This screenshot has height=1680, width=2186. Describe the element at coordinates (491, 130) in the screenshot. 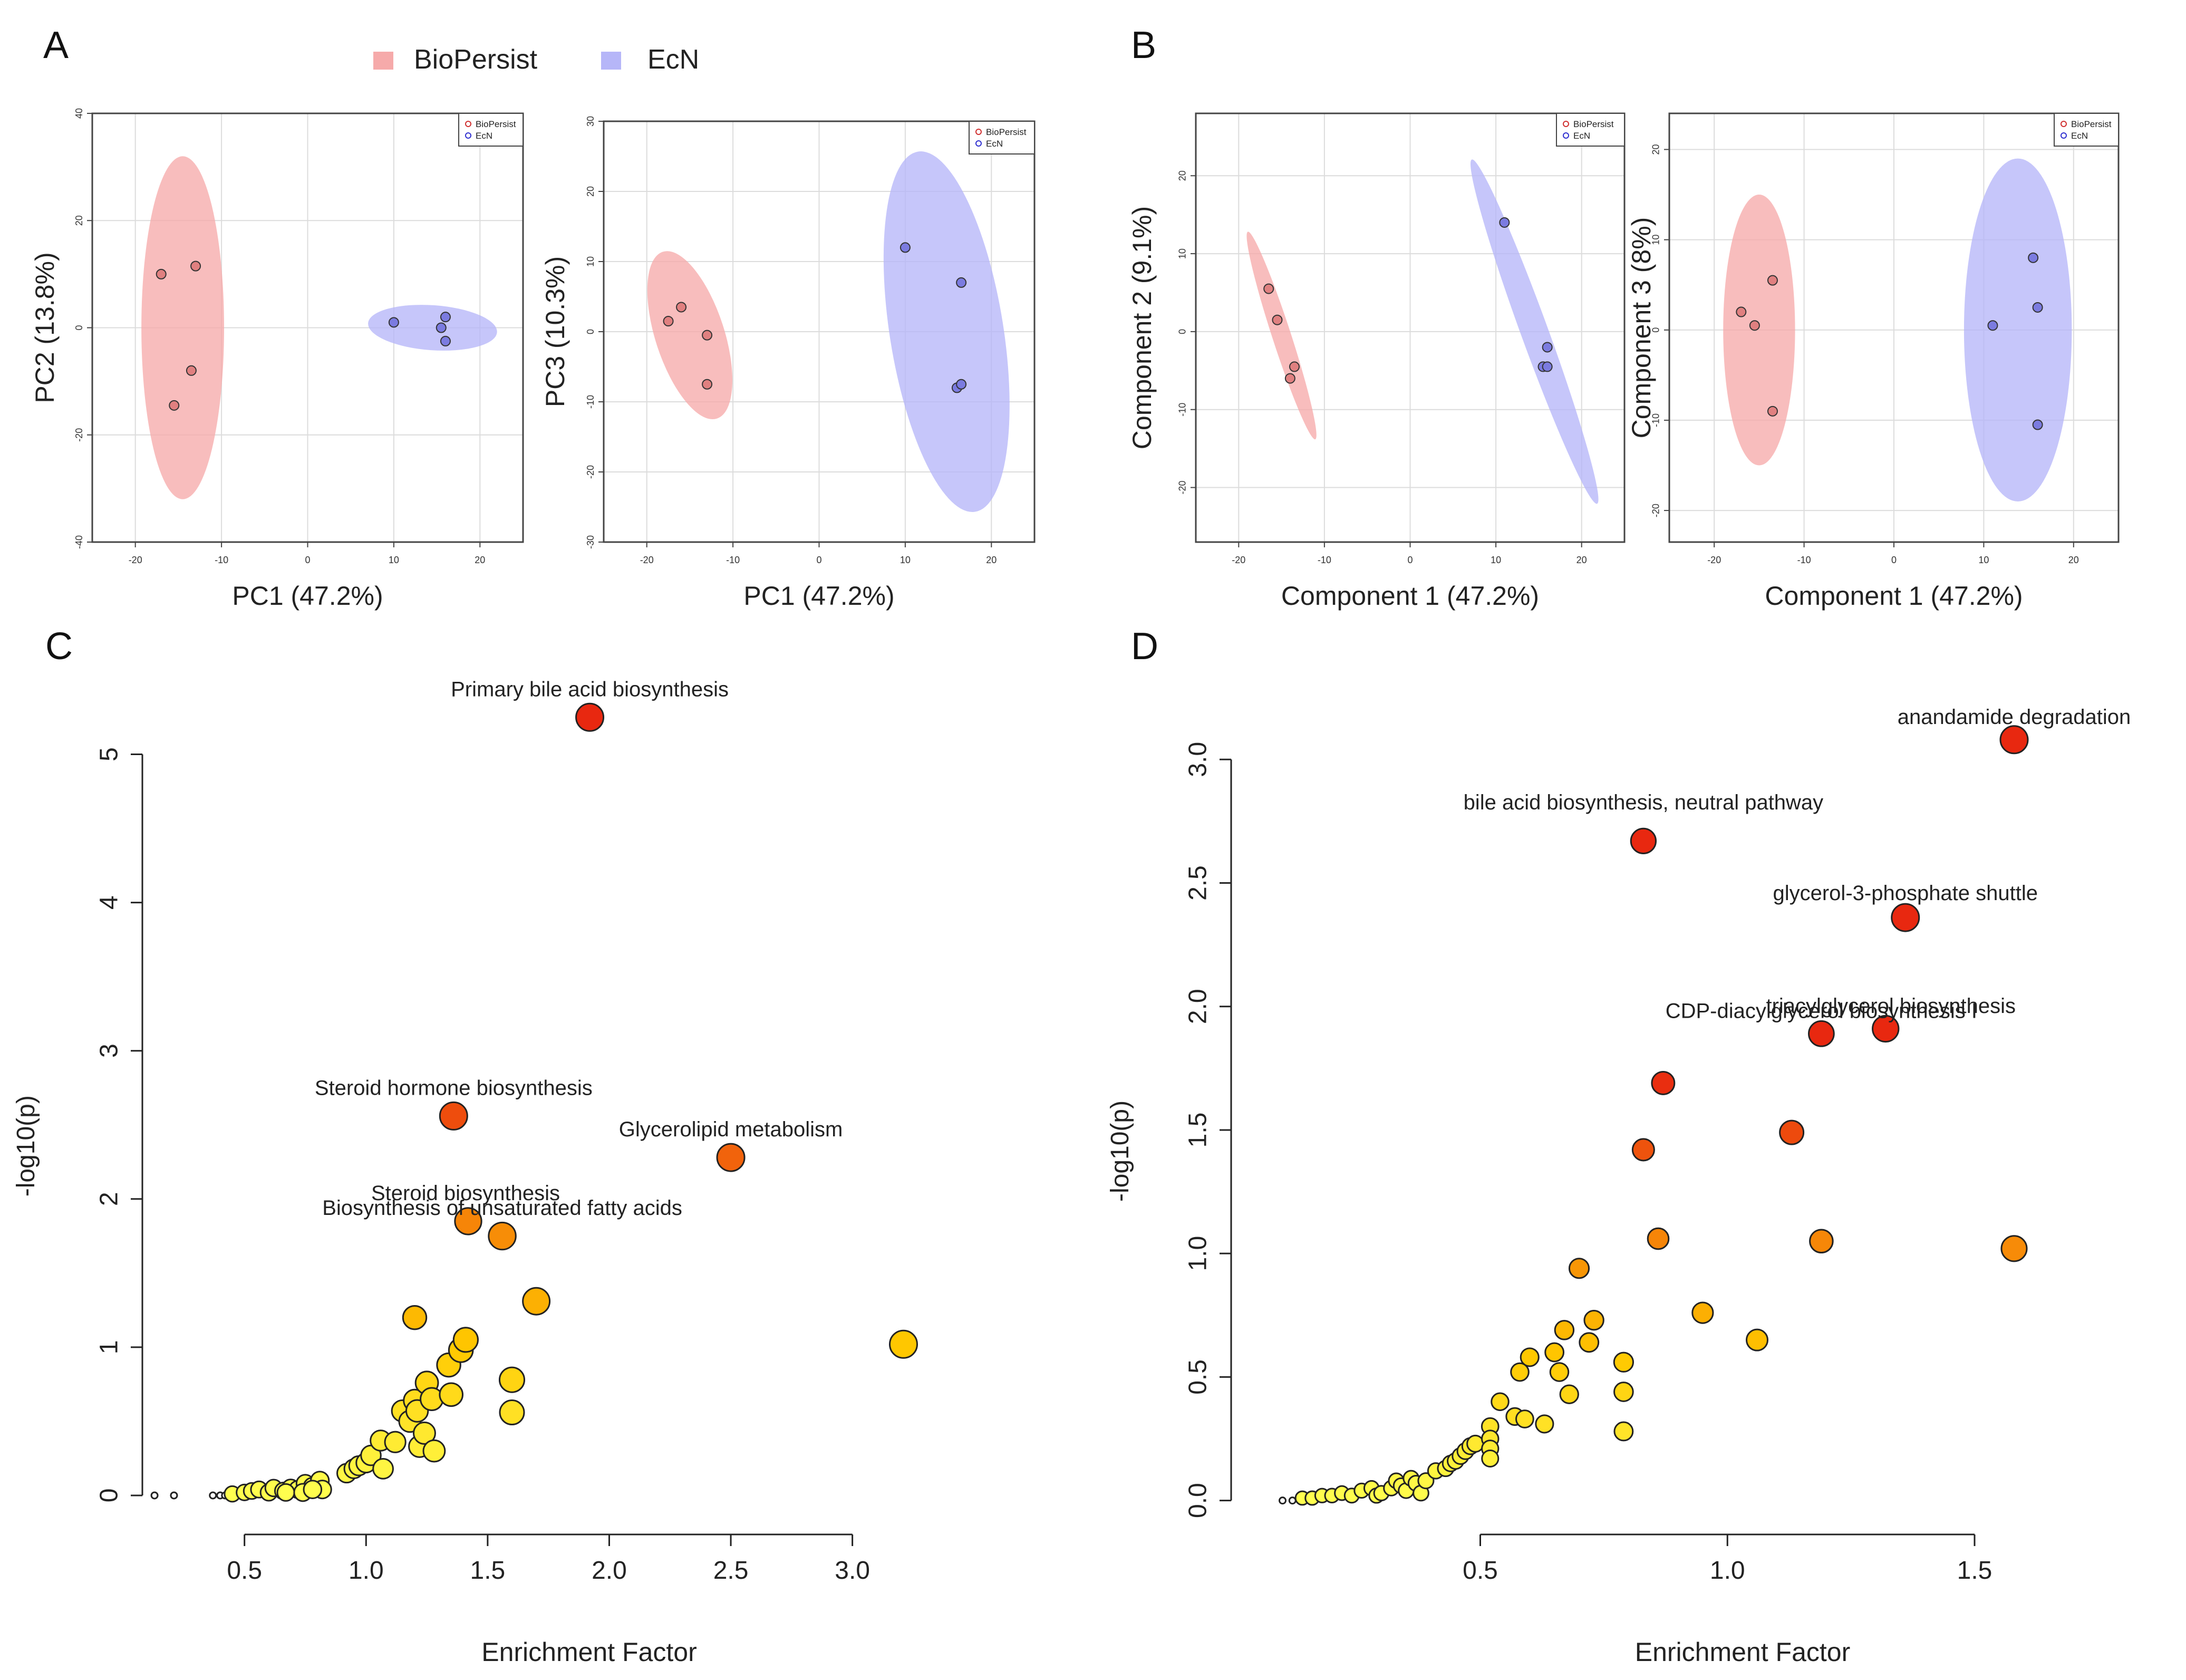

I see `inner-legend: BioPersist EcN` at that location.